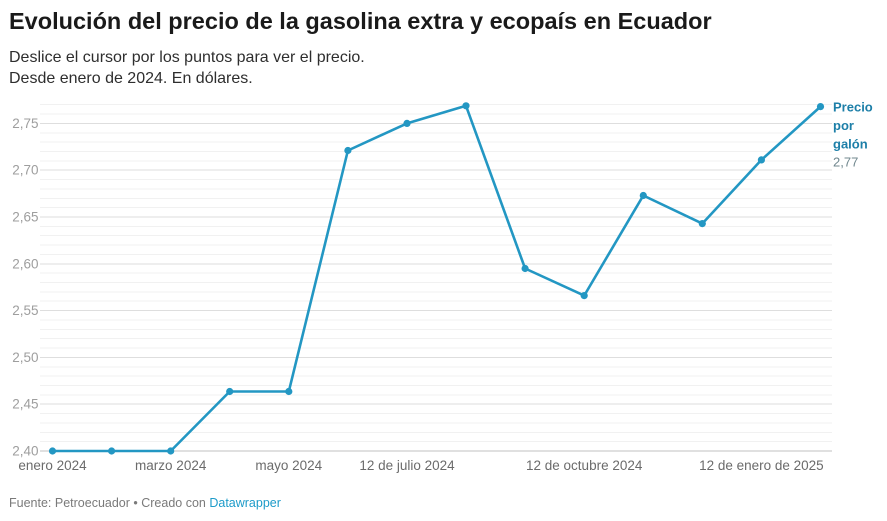 The height and width of the screenshot is (521, 887). I want to click on svg-text: galón, so click(850, 144).